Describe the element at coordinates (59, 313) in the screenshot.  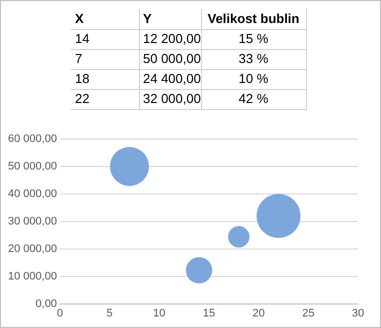
I see `x-tick-label: 0` at that location.